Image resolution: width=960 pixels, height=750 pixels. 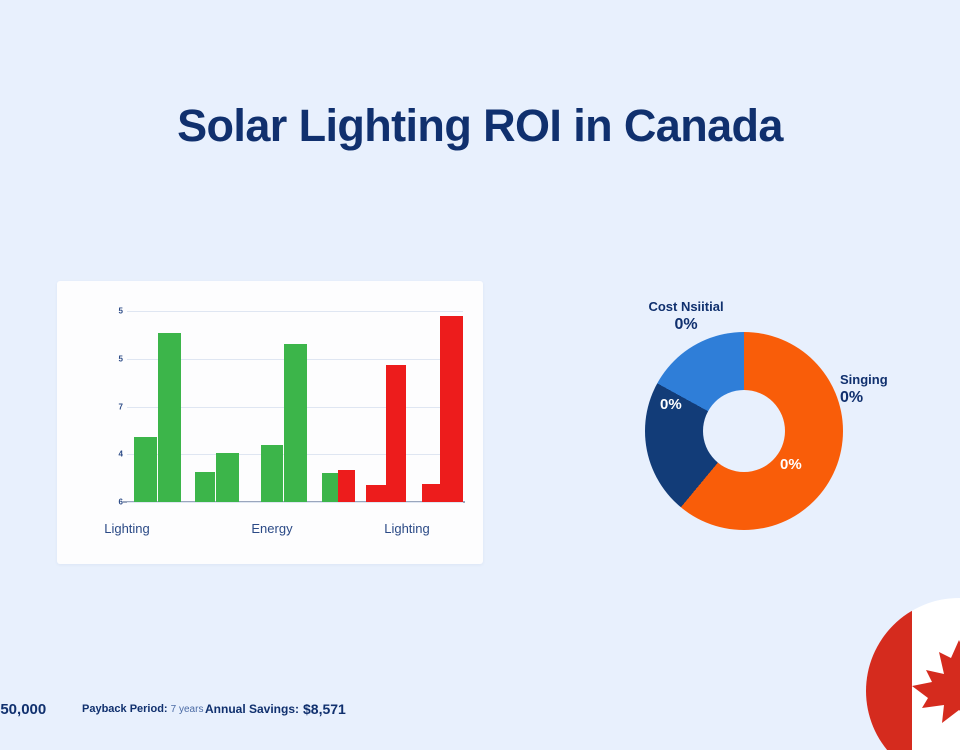 I want to click on donut-slice-label-navy: 0%, so click(x=671, y=404).